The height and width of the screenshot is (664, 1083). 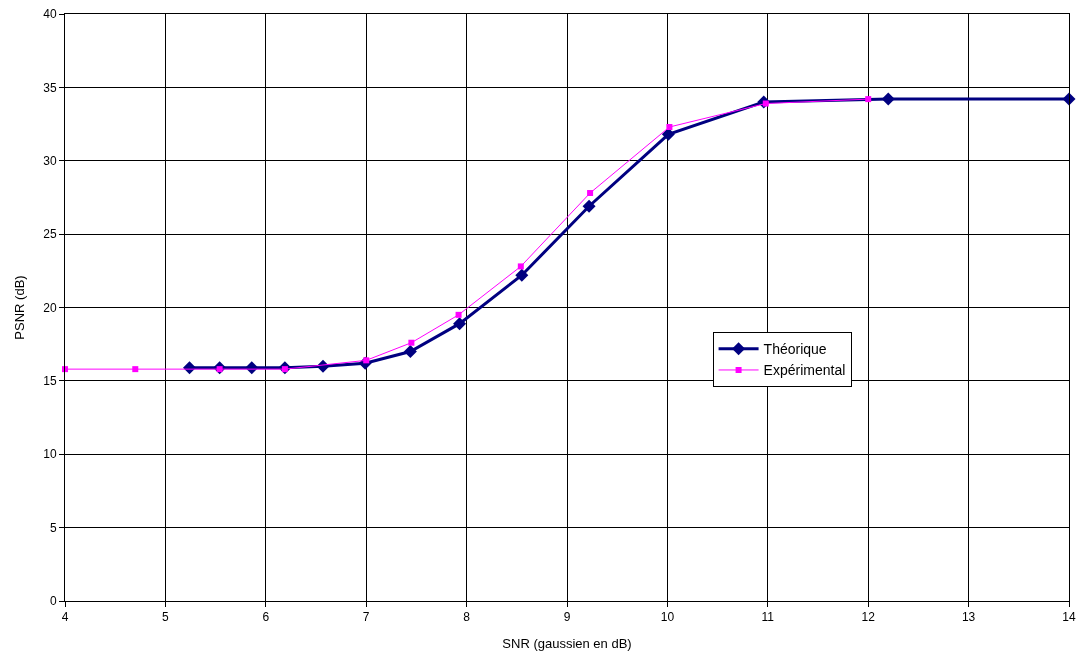 What do you see at coordinates (868, 617) in the screenshot?
I see `x-tick-label: 12` at bounding box center [868, 617].